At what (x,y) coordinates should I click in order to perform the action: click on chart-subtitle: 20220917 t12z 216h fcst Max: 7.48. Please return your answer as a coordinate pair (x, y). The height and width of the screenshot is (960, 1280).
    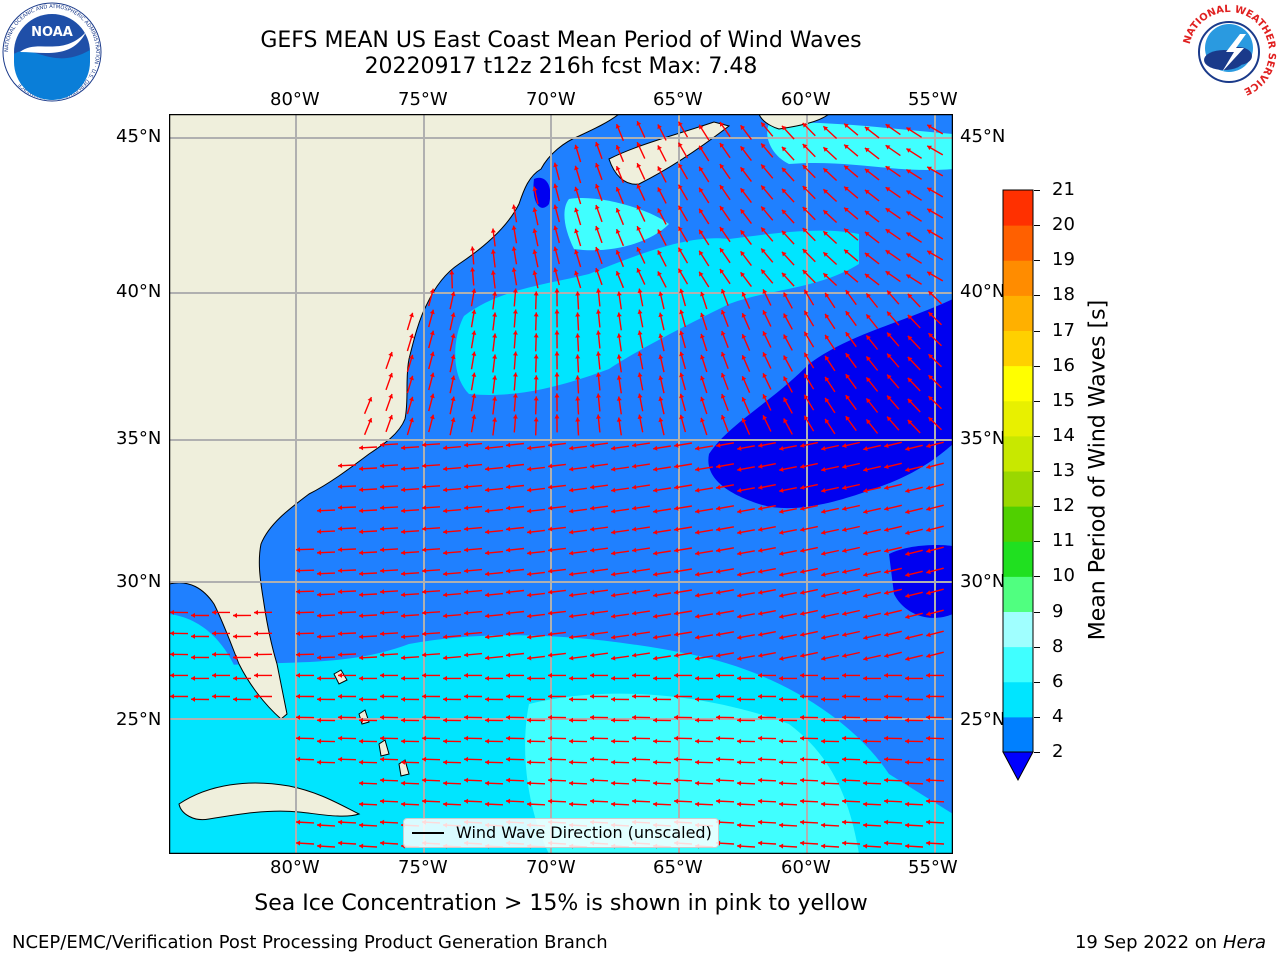
    Looking at the image, I should click on (561, 66).